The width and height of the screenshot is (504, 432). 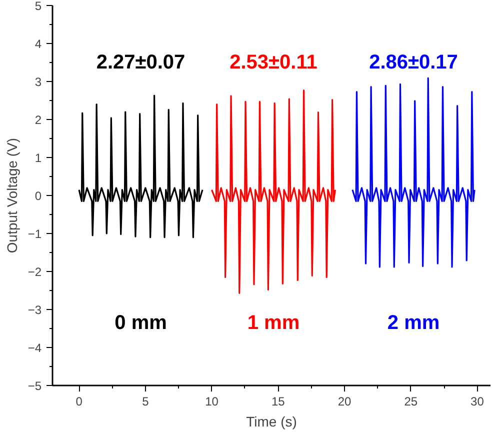 What do you see at coordinates (212, 401) in the screenshot?
I see `x-tick-label: 10` at bounding box center [212, 401].